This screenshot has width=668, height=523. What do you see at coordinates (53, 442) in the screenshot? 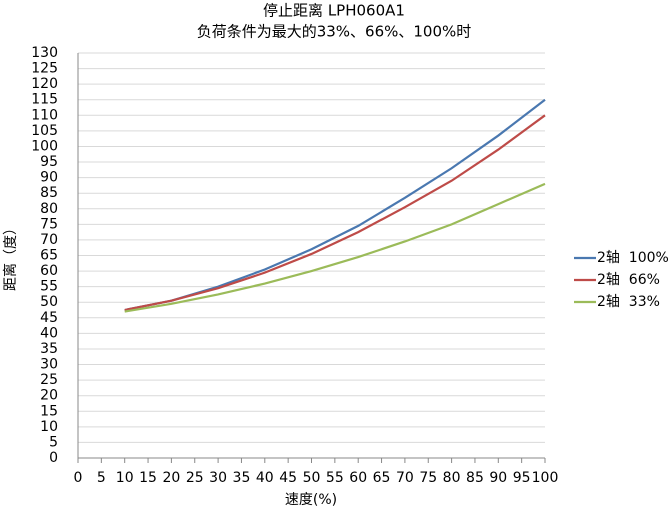
I see `y-tick-label: 5` at bounding box center [53, 442].